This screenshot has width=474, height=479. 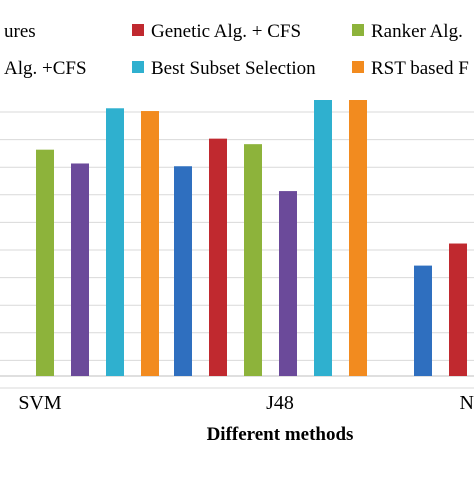 What do you see at coordinates (417, 31) in the screenshot?
I see `legend-label: Ranker Alg.` at bounding box center [417, 31].